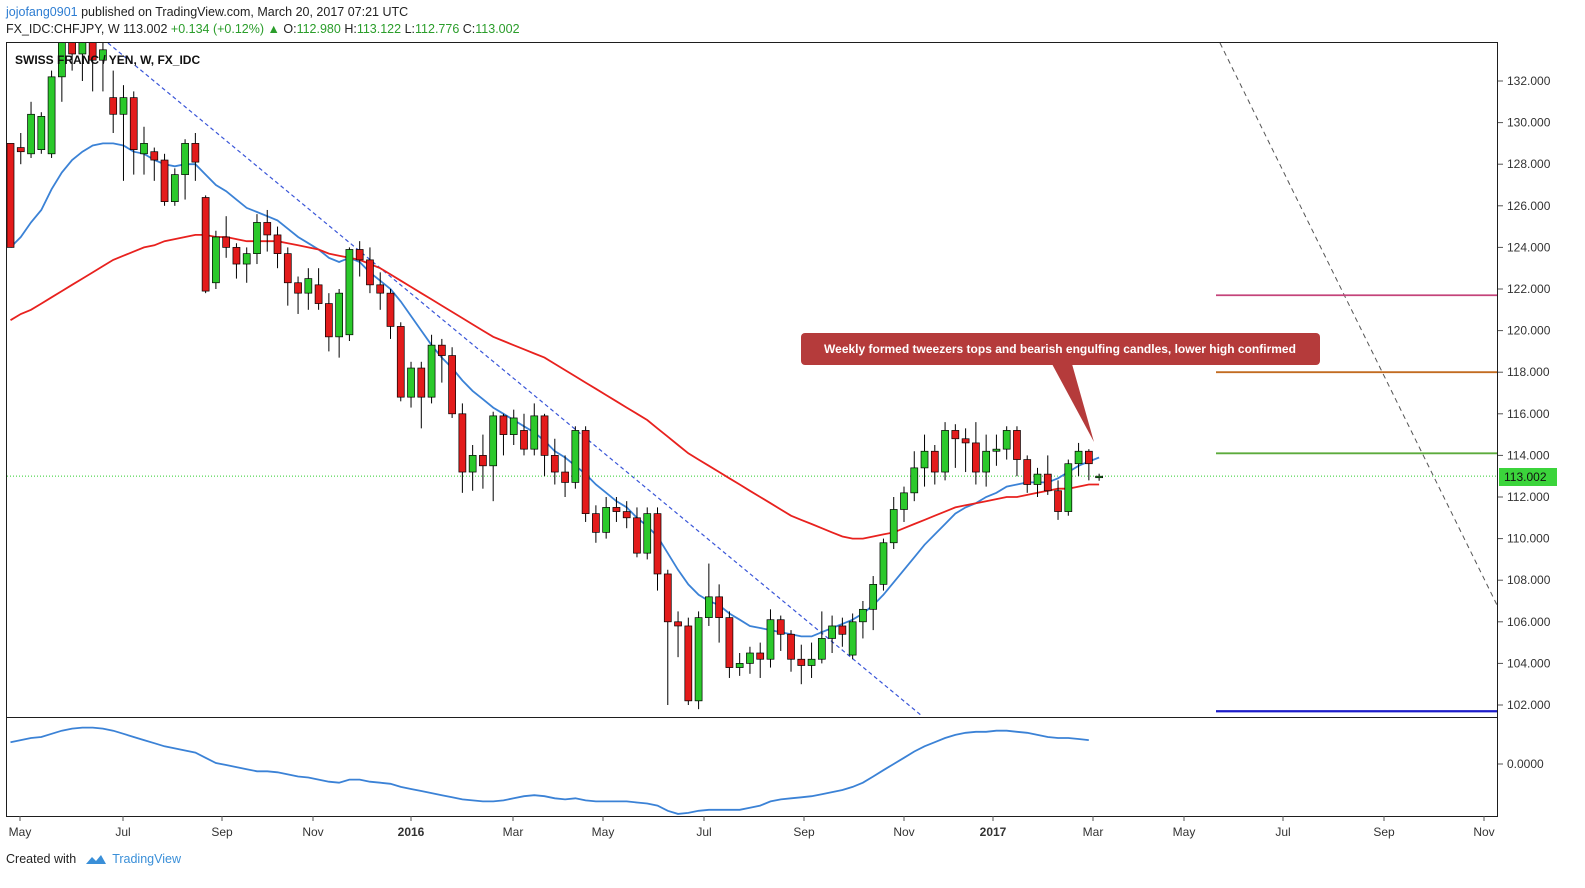  I want to click on osc-axis-label: 0.0000, so click(1525, 764).